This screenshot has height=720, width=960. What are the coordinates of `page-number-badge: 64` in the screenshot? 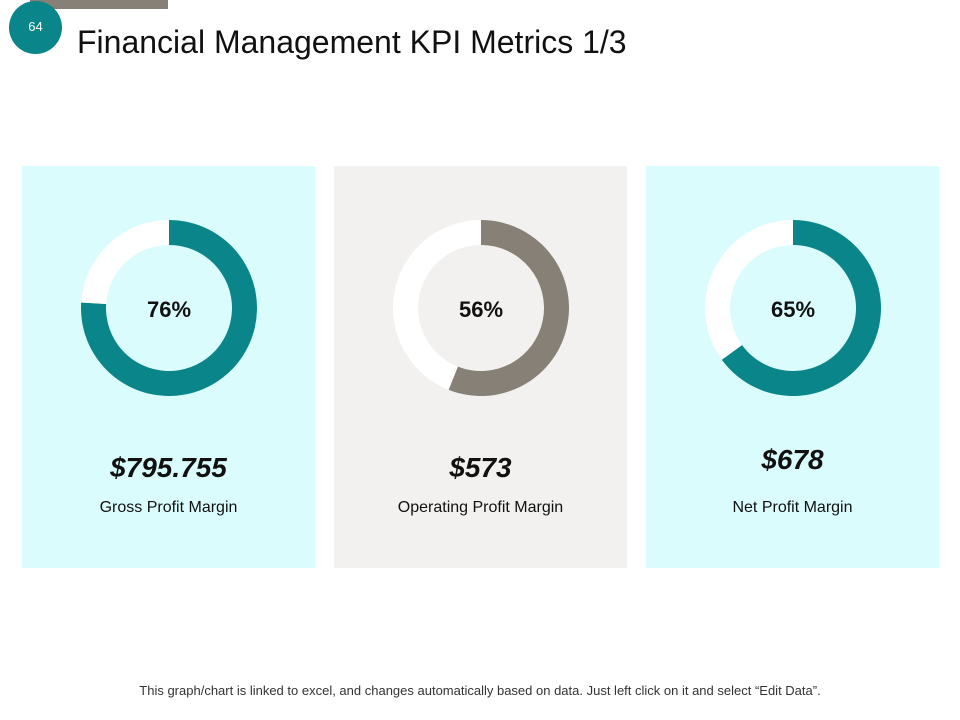 It's located at (35, 27).